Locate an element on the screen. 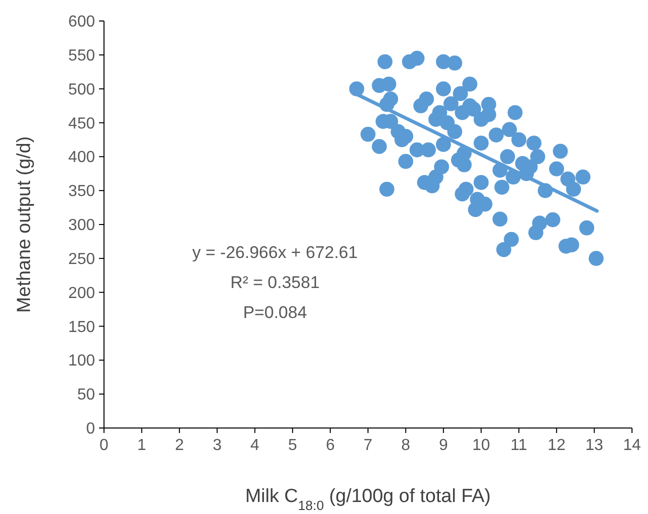 The height and width of the screenshot is (514, 648). x-tick-label: 13 is located at coordinates (594, 445).